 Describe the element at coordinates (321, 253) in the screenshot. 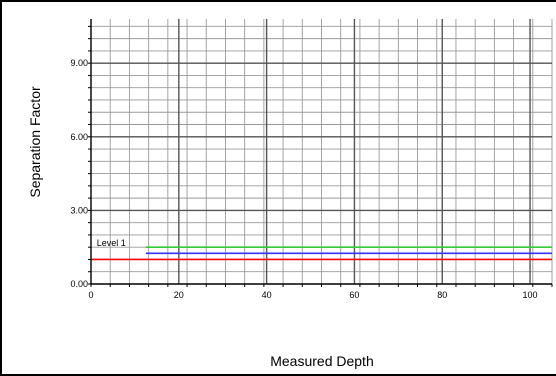

I see `series-layer` at that location.